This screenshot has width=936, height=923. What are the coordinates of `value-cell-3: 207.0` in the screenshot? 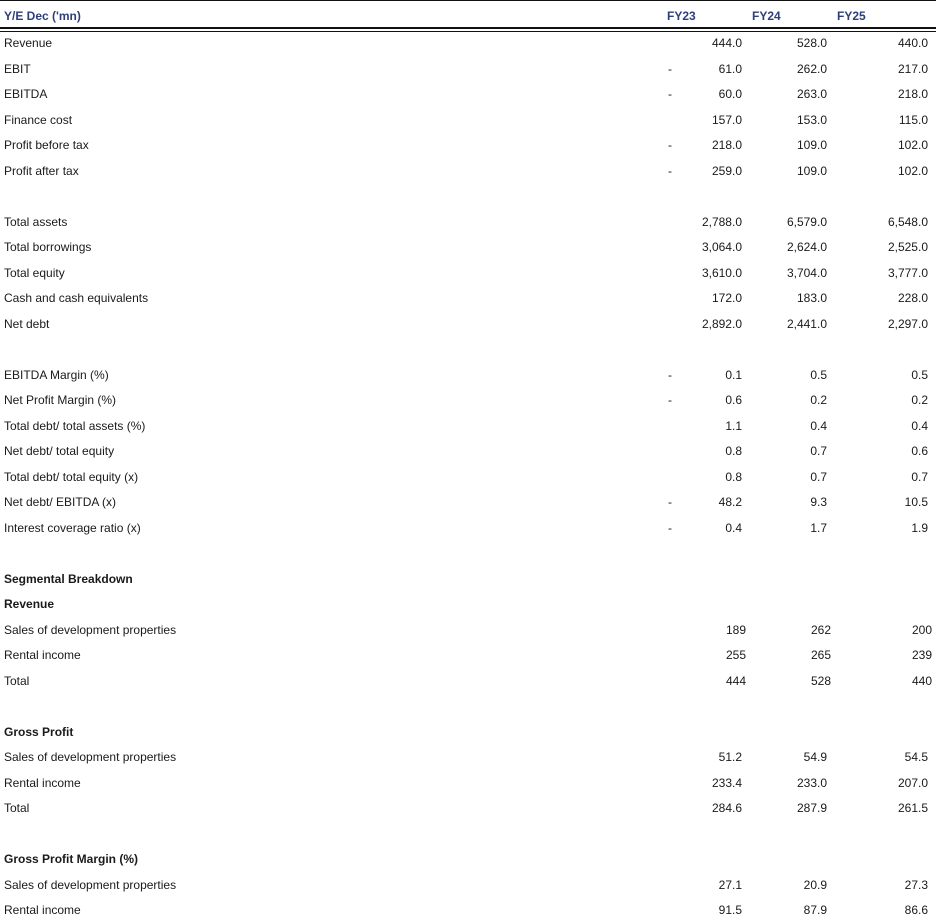 It's located at (912, 782).